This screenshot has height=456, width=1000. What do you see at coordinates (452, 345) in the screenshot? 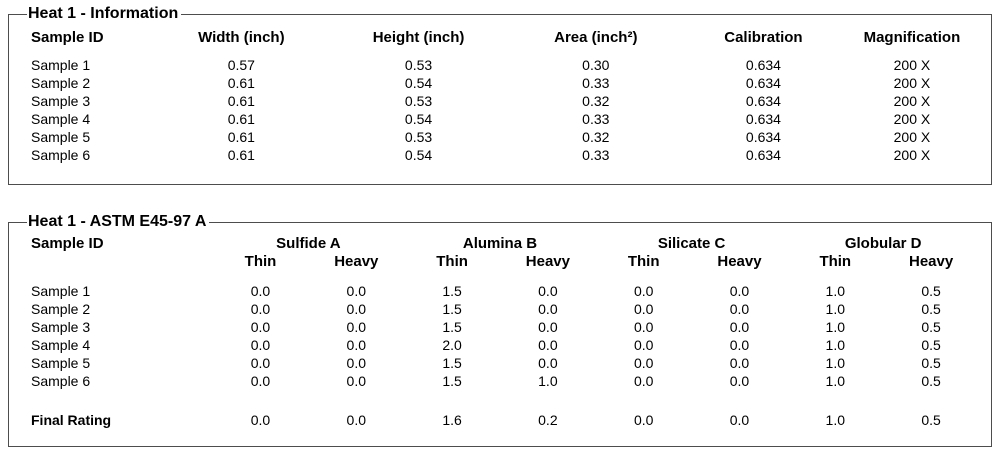
I see `value-cell: 2.0` at bounding box center [452, 345].